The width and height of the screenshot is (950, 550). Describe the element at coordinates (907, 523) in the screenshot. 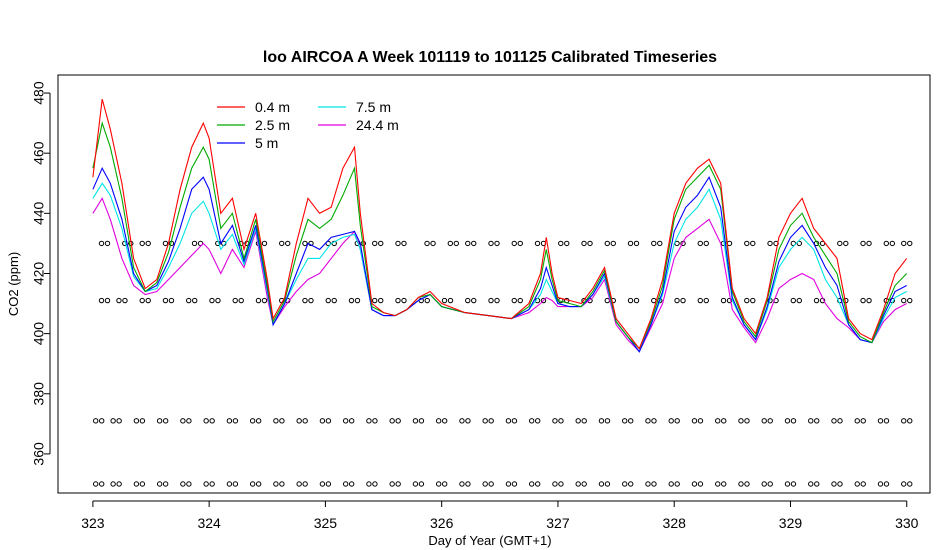

I see `x-tick-label: 330` at that location.